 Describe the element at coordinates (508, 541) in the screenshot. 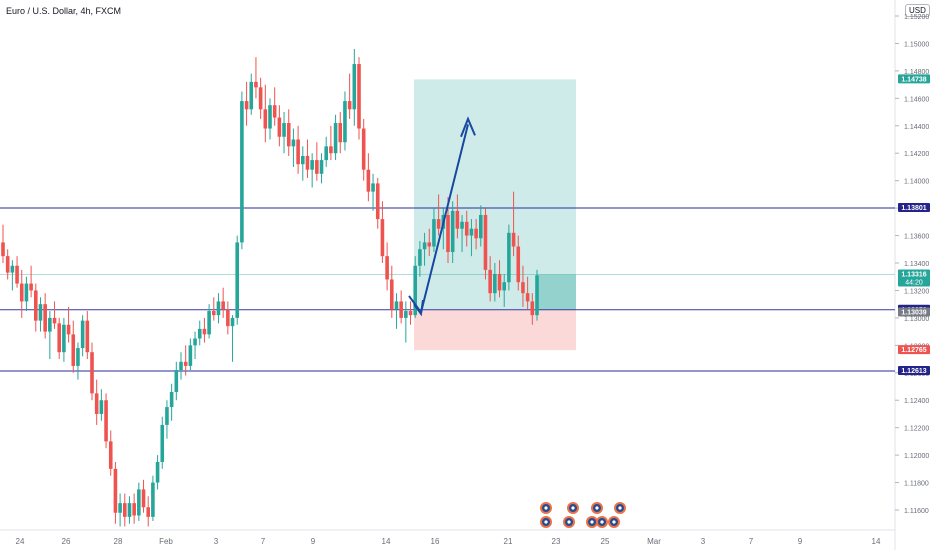

I see `x-tick-label: 21` at that location.